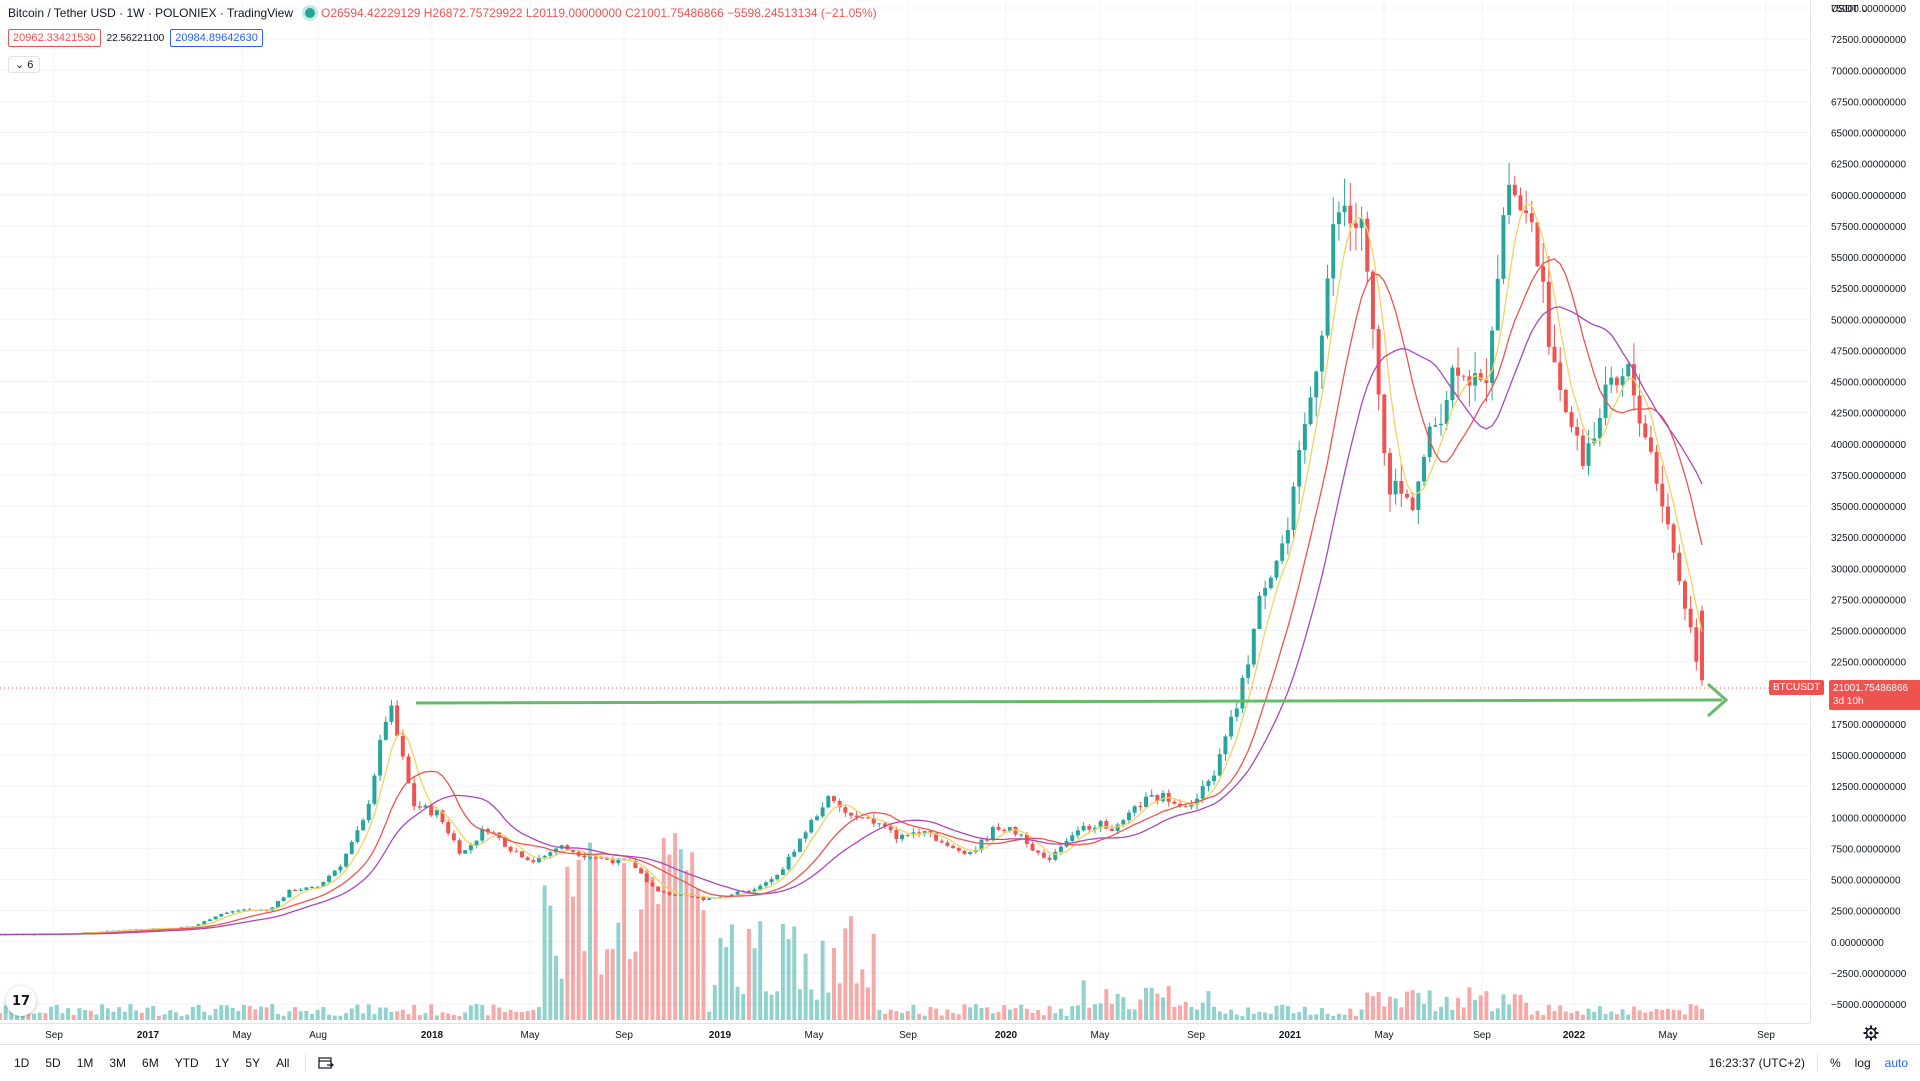  Describe the element at coordinates (85, 1063) in the screenshot. I see `range-button-1m: 1M` at that location.